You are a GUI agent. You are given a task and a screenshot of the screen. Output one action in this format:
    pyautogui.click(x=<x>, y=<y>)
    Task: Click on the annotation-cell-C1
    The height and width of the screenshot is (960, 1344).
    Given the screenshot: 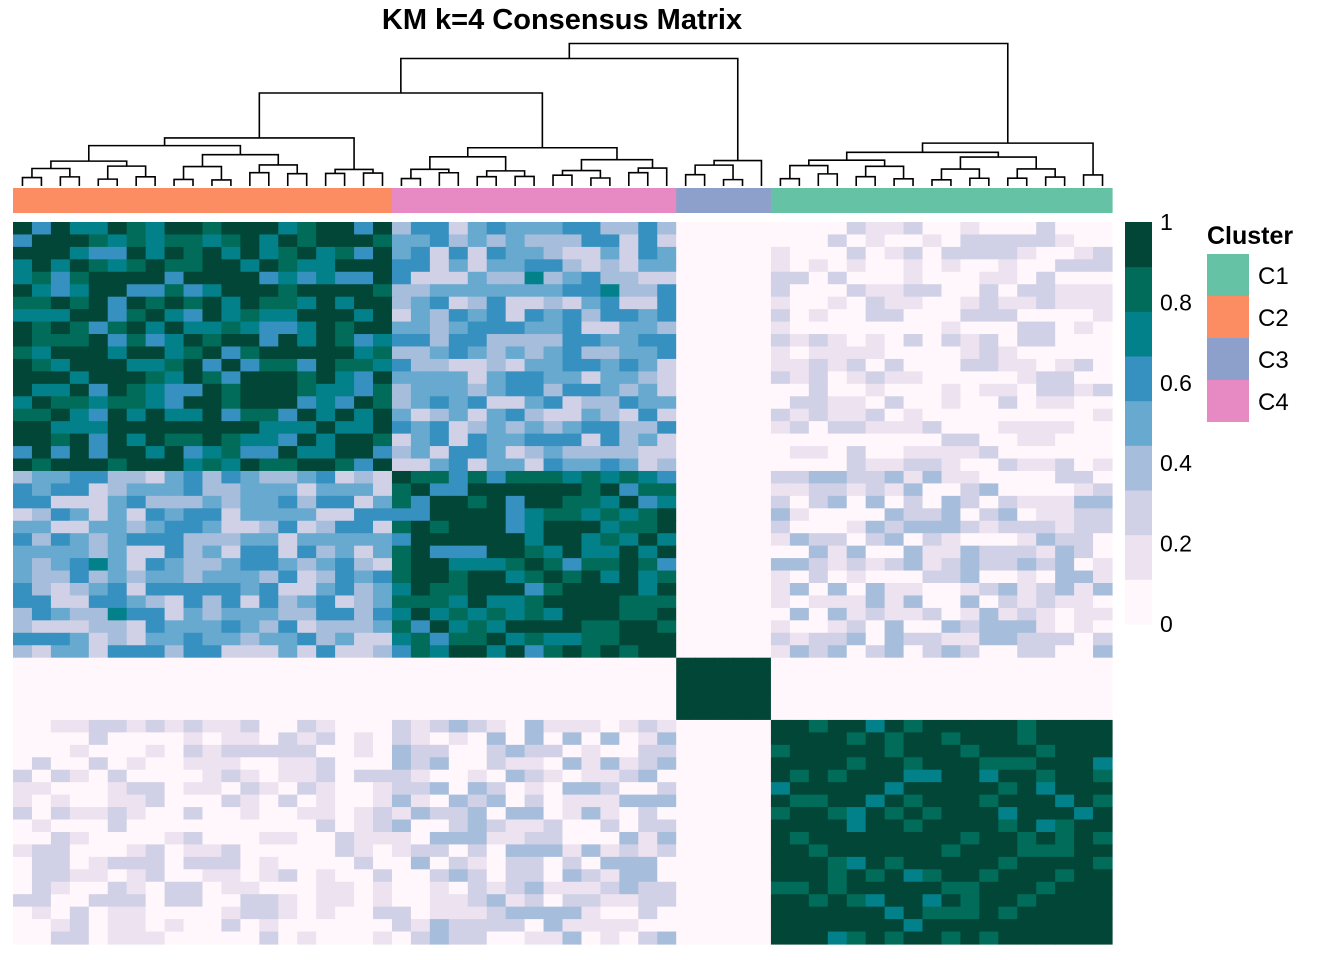 What is the action you would take?
    pyautogui.click(x=932, y=200)
    